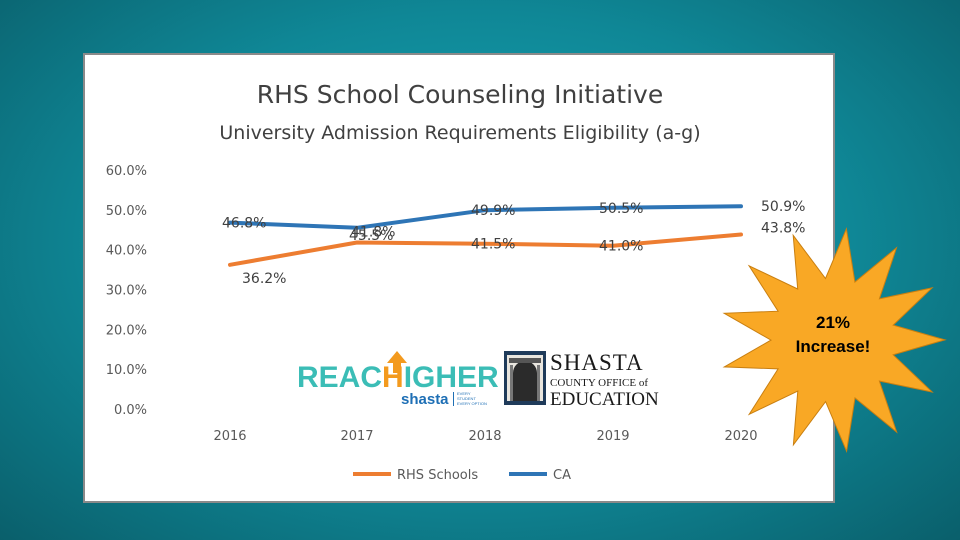 This screenshot has height=540, width=960. What do you see at coordinates (612, 436) in the screenshot?
I see `x-tick-label: 2019` at bounding box center [612, 436].